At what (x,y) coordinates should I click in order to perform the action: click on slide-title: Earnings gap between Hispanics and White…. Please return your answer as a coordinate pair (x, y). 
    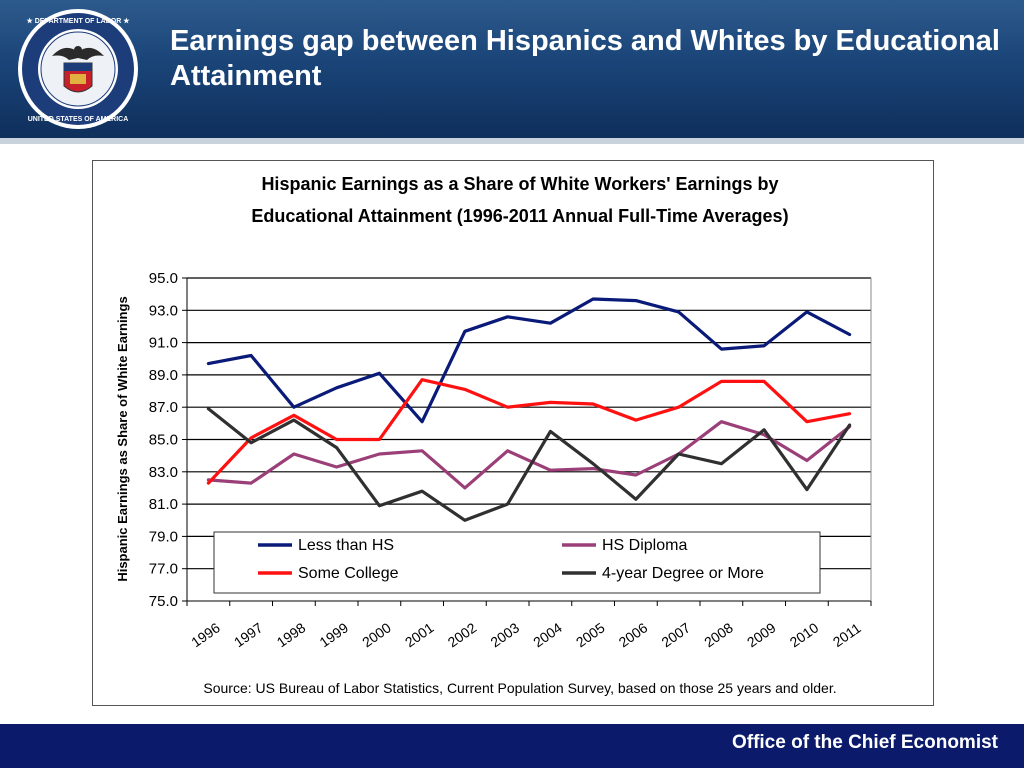
    Looking at the image, I should click on (585, 58).